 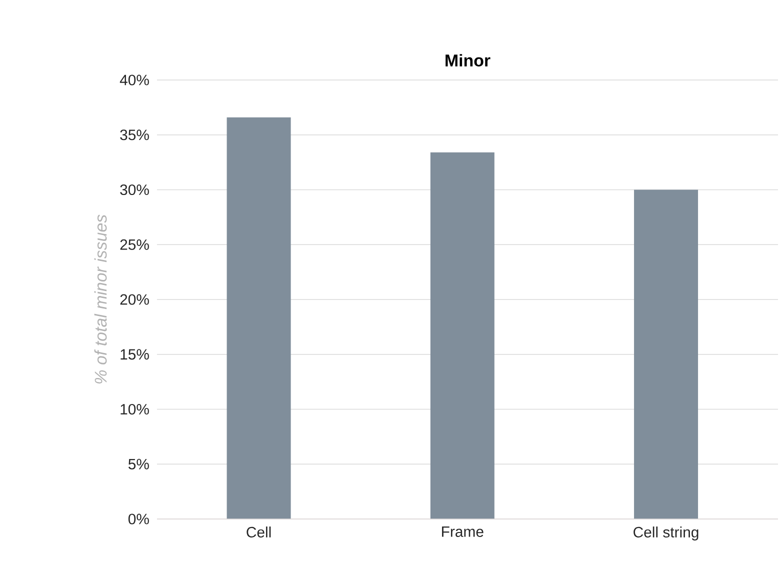 What do you see at coordinates (100, 299) in the screenshot?
I see `y-axis-title: % of total minor issues` at bounding box center [100, 299].